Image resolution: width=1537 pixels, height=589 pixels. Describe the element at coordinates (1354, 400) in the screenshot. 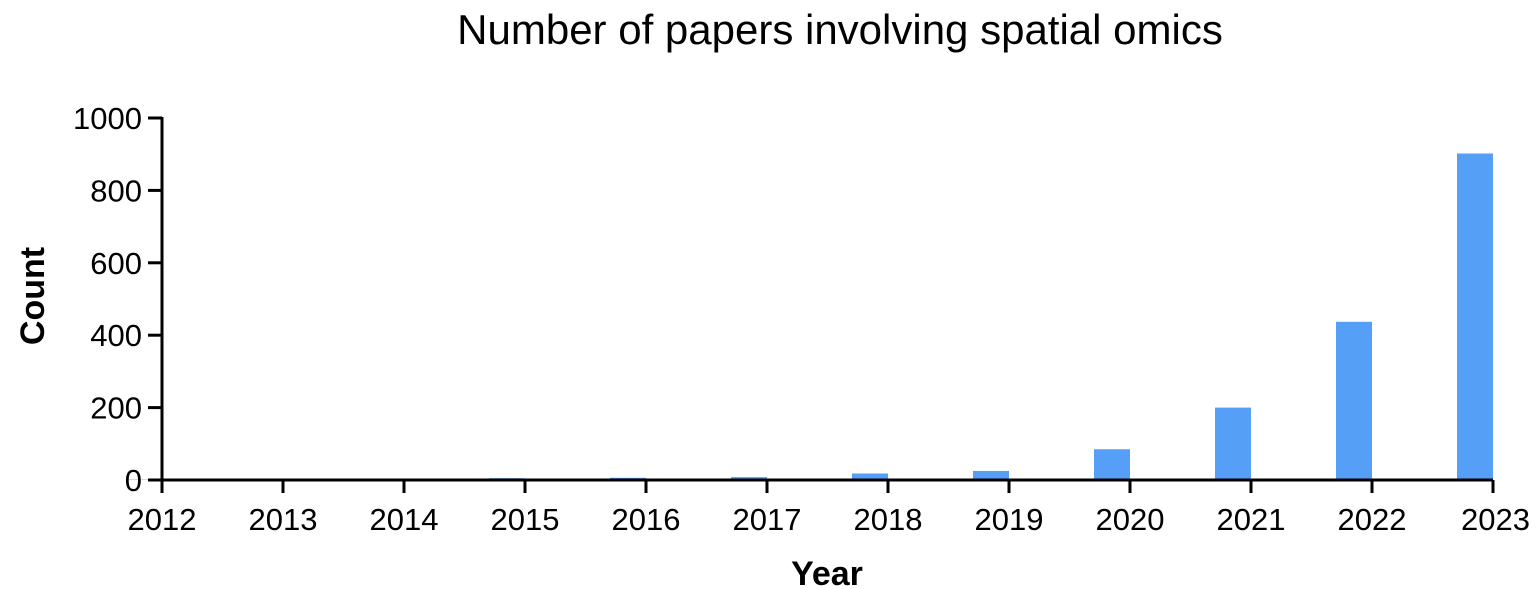

I see `bar-2022` at that location.